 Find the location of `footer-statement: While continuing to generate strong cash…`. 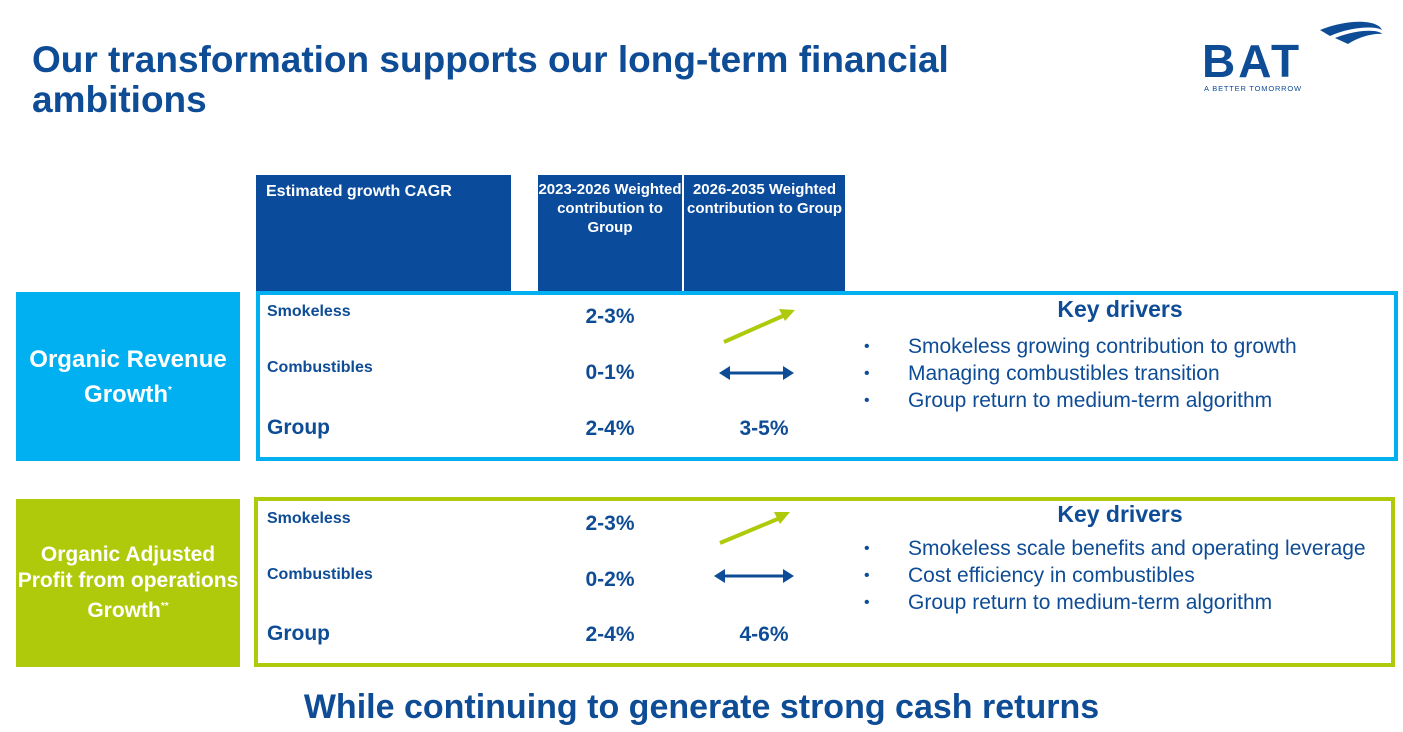

footer-statement: While continuing to generate strong cash… is located at coordinates (701, 707).